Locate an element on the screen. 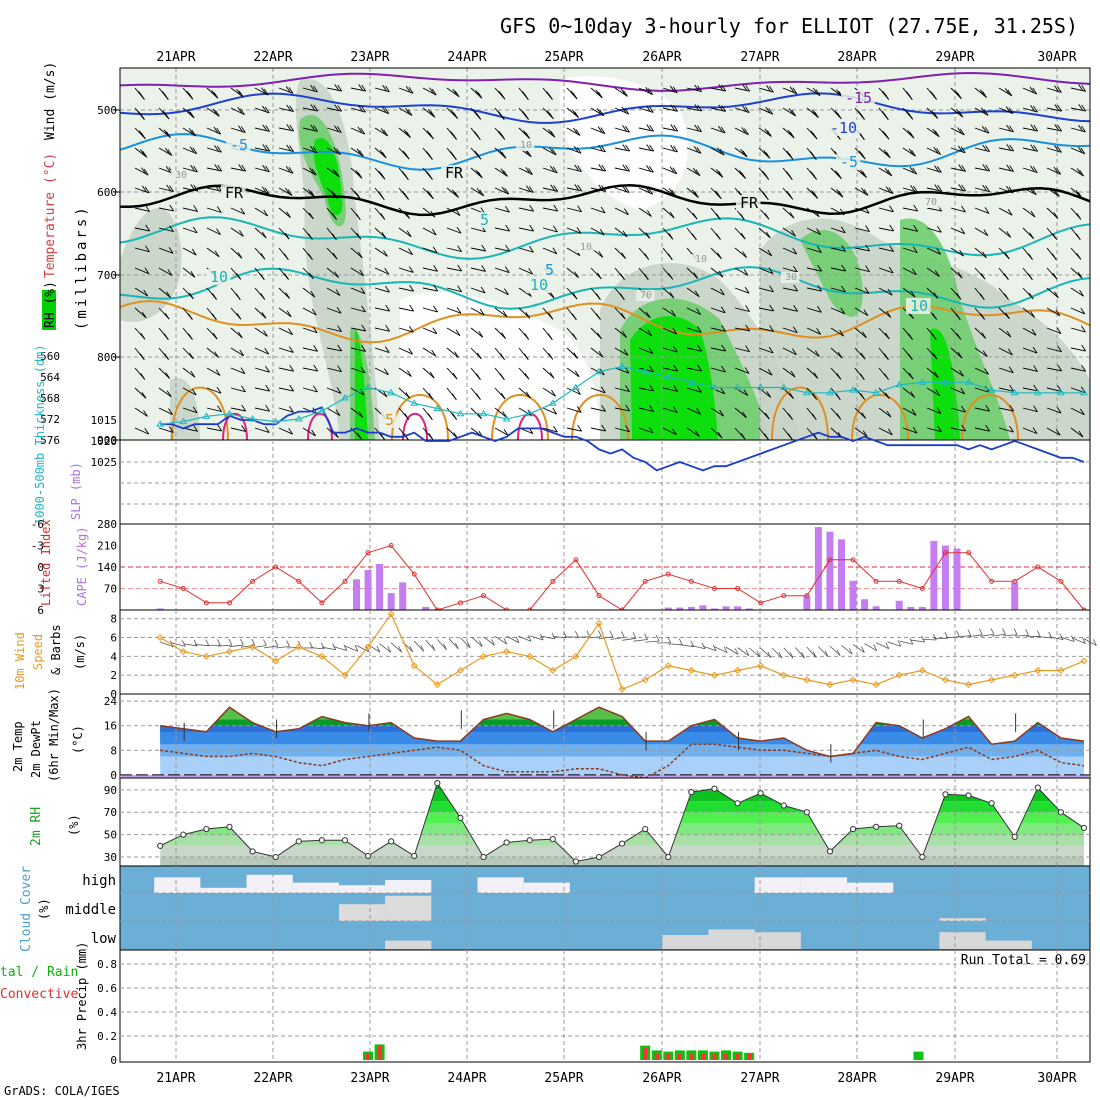 The height and width of the screenshot is (1100, 1100). contour-minus5 is located at coordinates (605, 152).